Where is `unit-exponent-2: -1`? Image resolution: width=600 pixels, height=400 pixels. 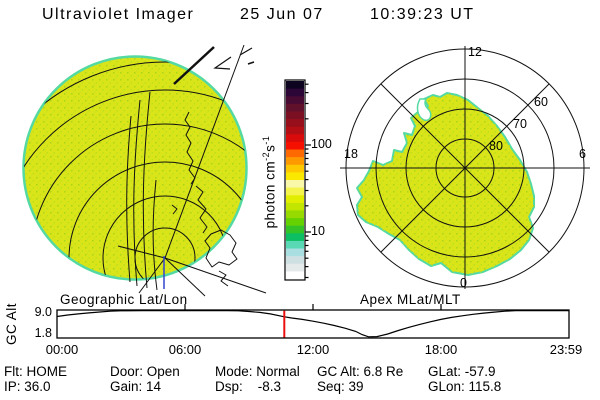
unit-exponent-2: -1 is located at coordinates (266, 140).